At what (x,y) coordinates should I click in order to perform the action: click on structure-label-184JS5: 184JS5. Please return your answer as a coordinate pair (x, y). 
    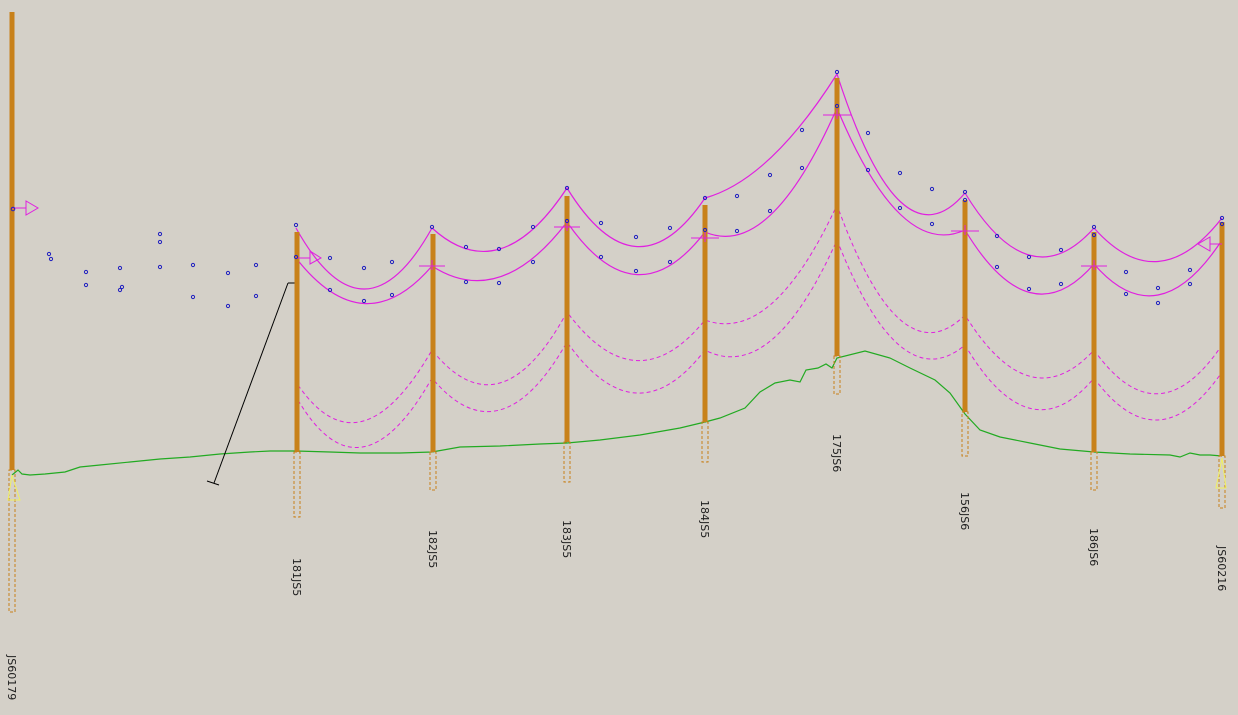
    Looking at the image, I should click on (704, 519).